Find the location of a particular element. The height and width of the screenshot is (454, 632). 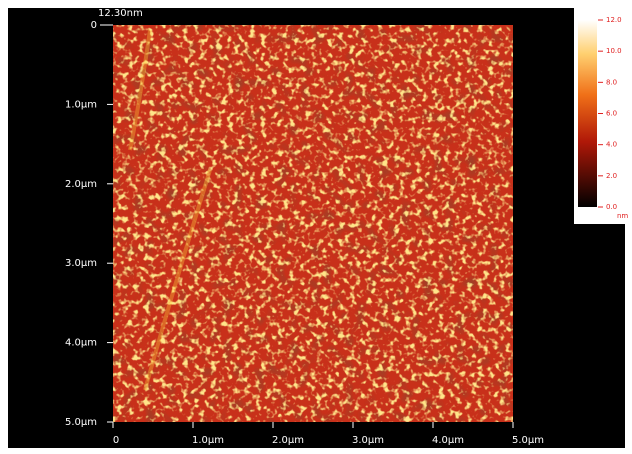

y-tick-label: 4.0µm is located at coordinates (81, 343).